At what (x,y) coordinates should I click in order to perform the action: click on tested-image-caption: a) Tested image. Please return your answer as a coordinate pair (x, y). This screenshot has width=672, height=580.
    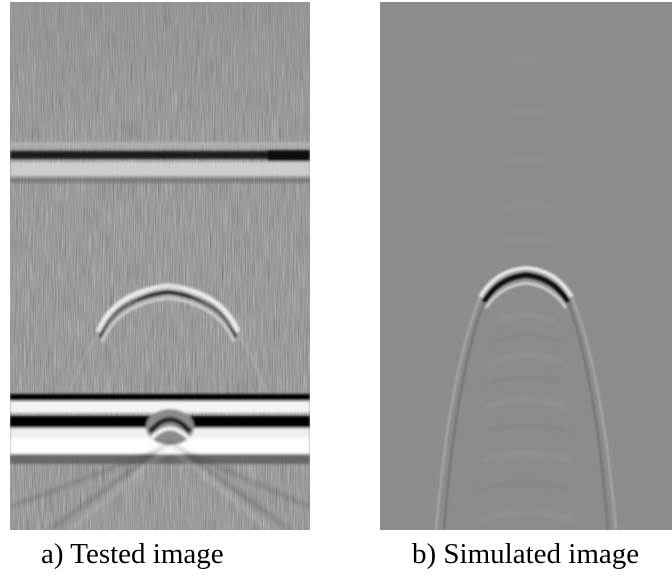
    Looking at the image, I should click on (132, 554).